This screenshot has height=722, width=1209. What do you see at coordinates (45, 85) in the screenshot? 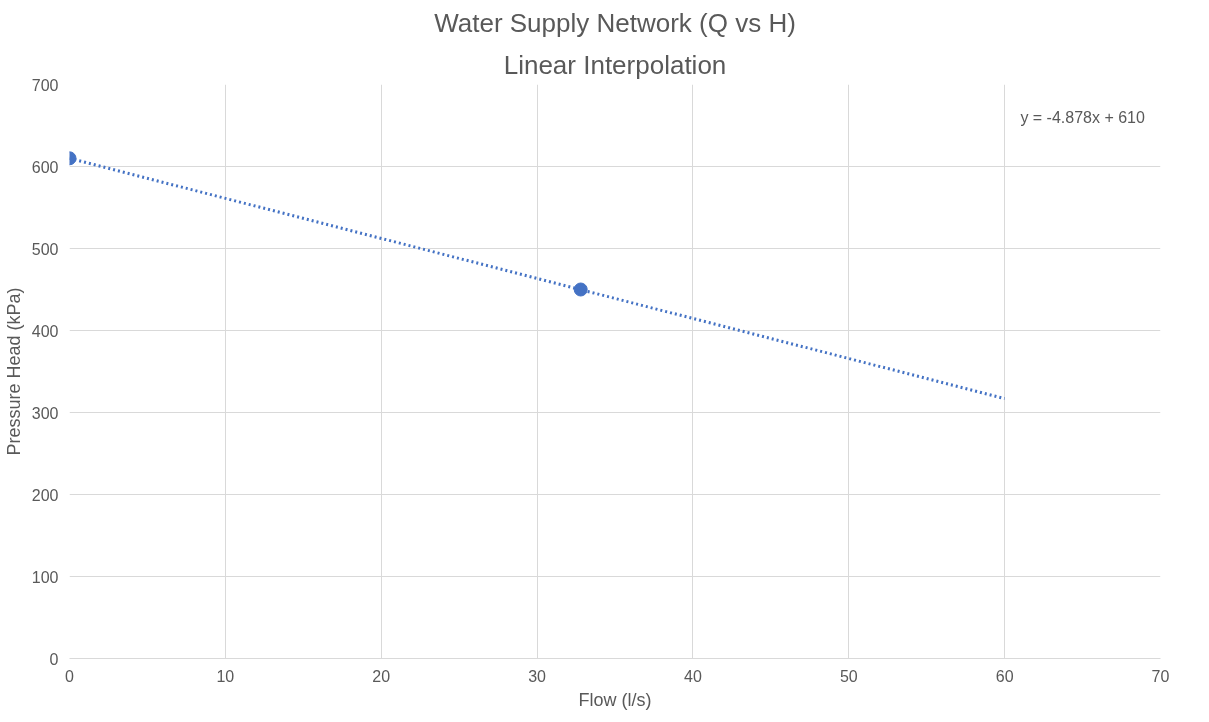
I see `y-tick-label: 700` at bounding box center [45, 85].